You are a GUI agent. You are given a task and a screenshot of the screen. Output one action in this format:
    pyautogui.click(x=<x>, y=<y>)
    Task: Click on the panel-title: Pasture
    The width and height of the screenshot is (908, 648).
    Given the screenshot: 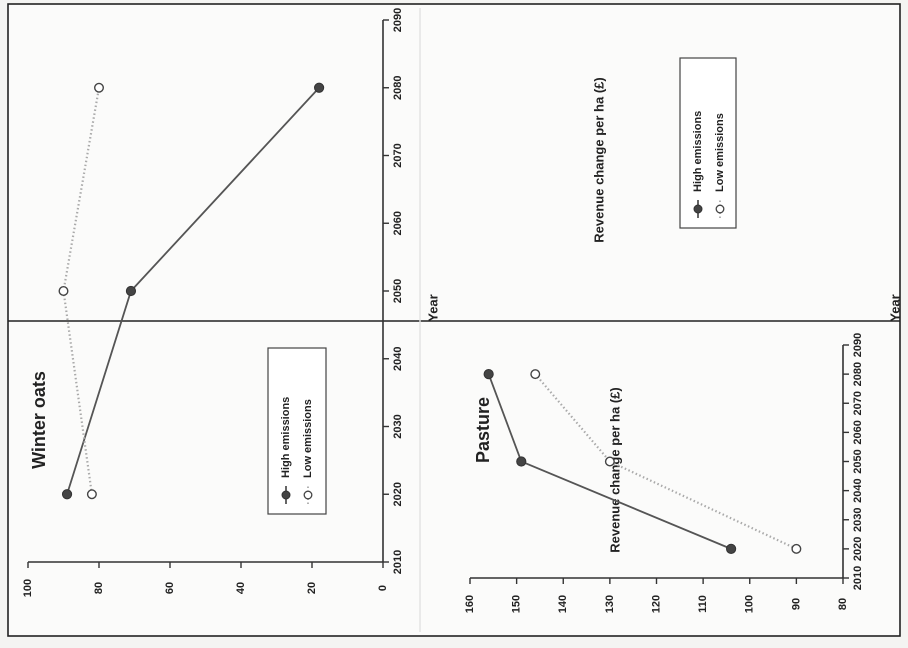 What is the action you would take?
    pyautogui.click(x=483, y=430)
    